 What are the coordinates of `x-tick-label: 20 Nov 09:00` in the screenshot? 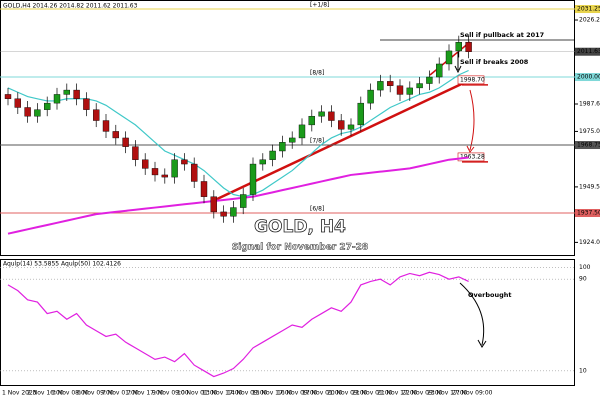 It's located at (347, 393).